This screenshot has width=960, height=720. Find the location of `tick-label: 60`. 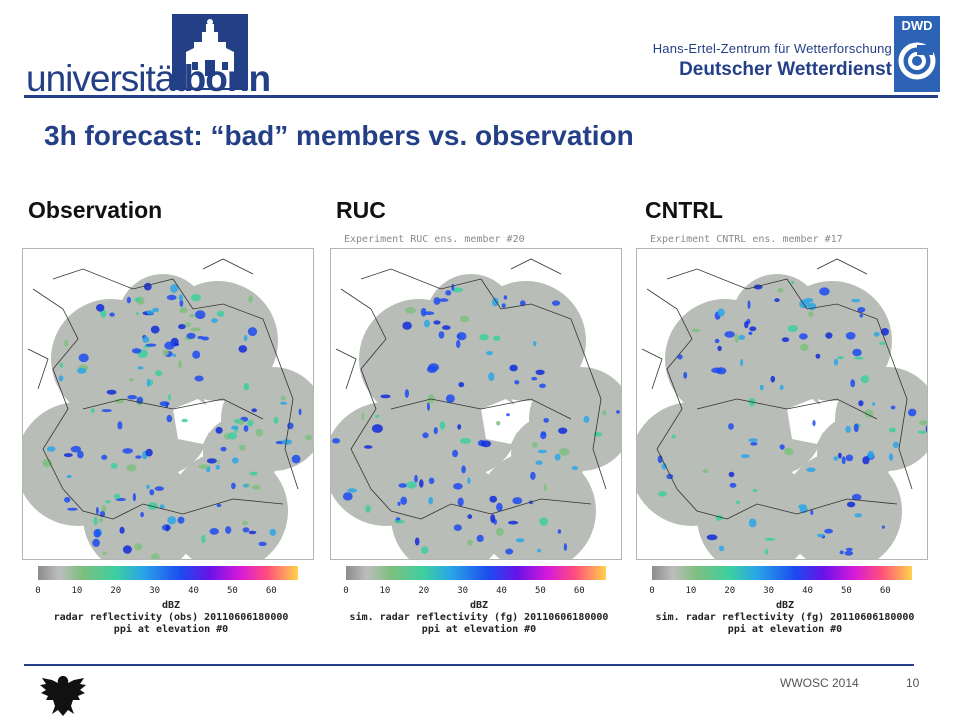

tick-label: 60 is located at coordinates (271, 591).